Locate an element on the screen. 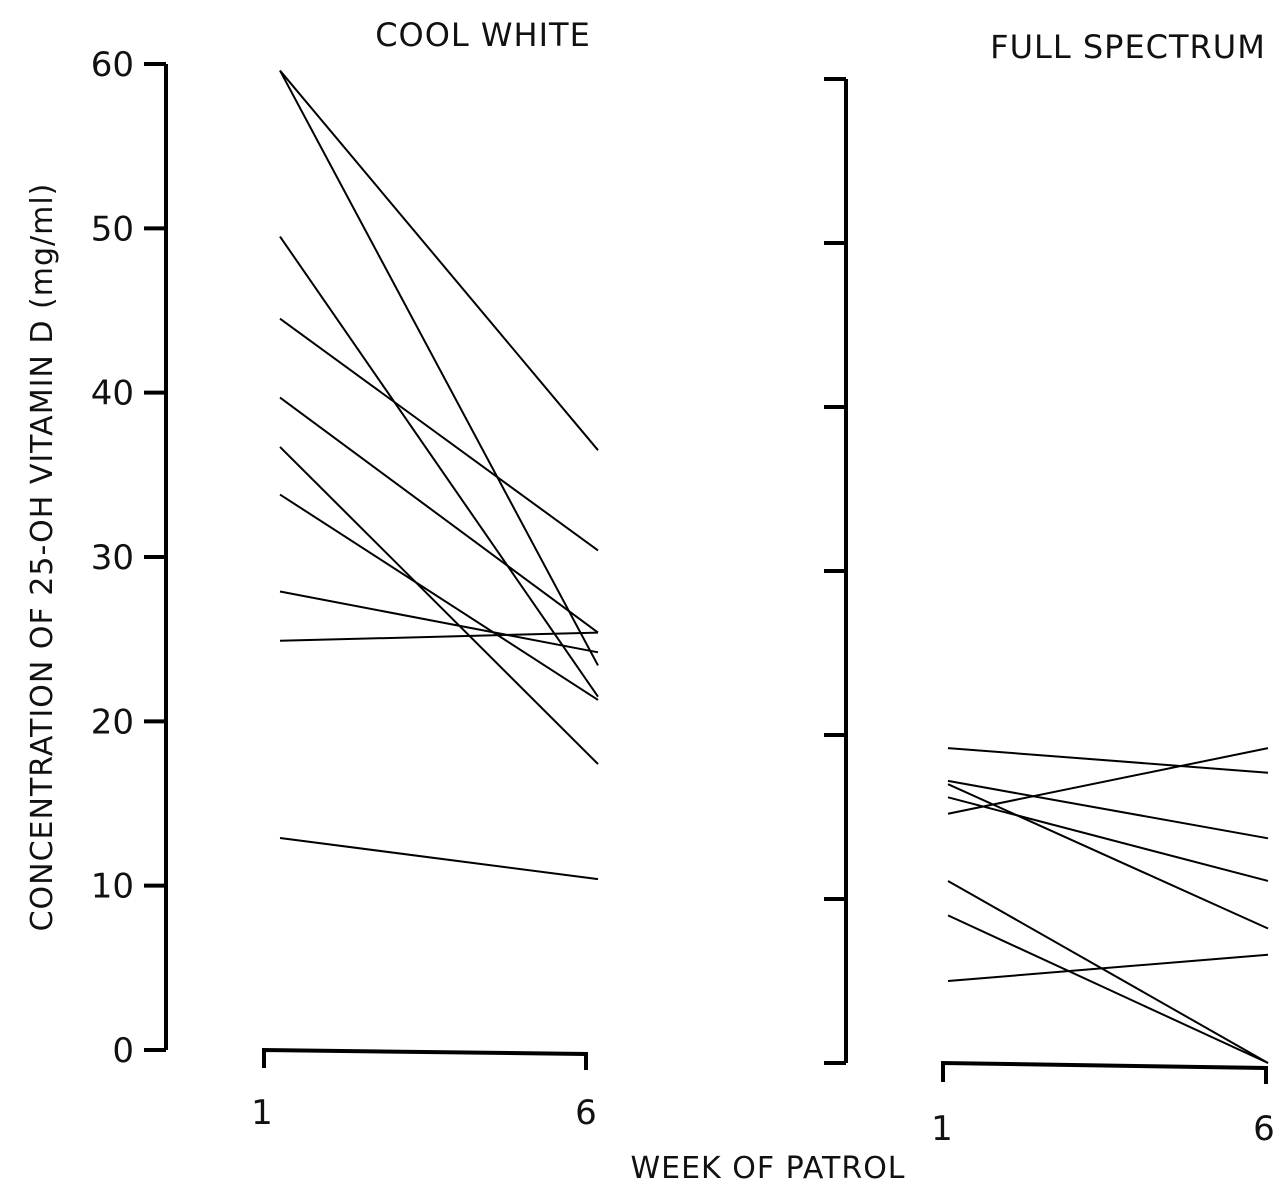 The height and width of the screenshot is (1191, 1287). y-tick-label-20: 20 is located at coordinates (112, 722).